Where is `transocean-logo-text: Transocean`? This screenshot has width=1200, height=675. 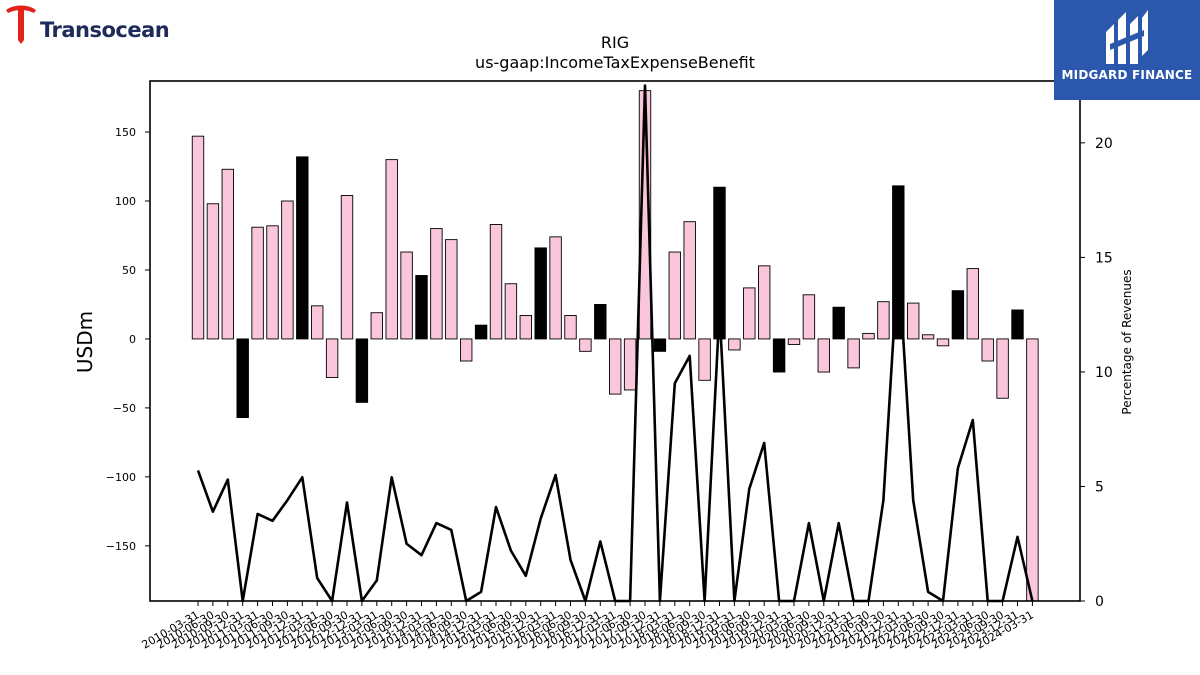
transocean-logo-text: Transocean is located at coordinates (105, 30).